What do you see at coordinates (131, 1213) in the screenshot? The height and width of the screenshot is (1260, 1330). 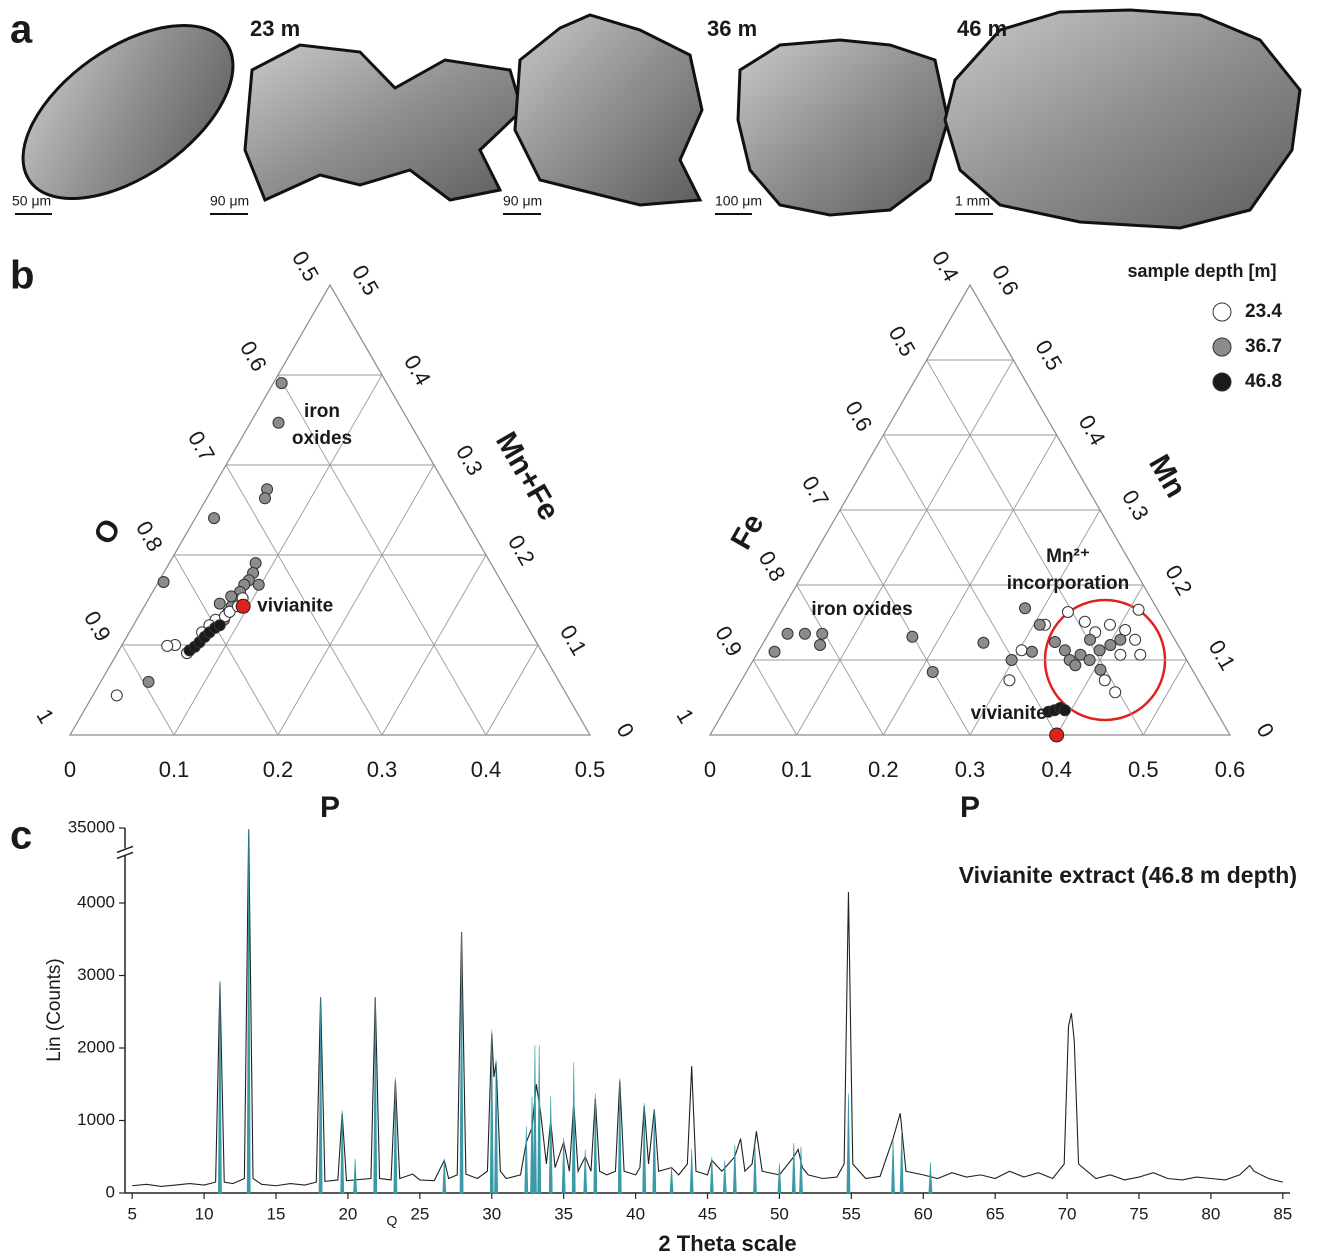 I see `x-tick-label: 5` at bounding box center [131, 1213].